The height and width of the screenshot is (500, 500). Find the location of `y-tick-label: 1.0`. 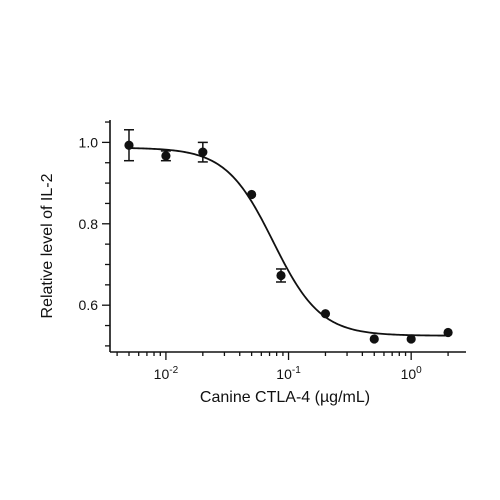

y-tick-label: 1.0 is located at coordinates (89, 142).